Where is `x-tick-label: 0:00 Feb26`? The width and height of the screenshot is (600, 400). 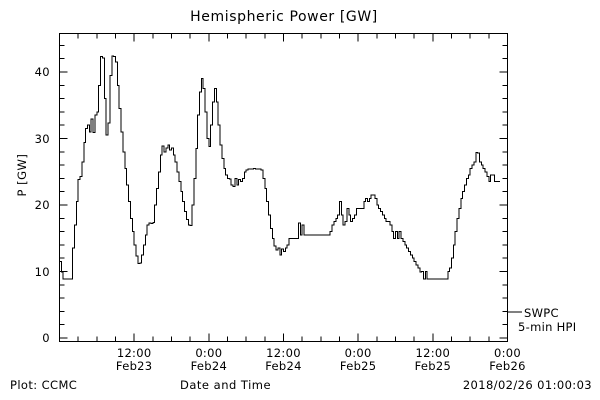
x-tick-label: 0:00 Feb26 is located at coordinates (508, 359).